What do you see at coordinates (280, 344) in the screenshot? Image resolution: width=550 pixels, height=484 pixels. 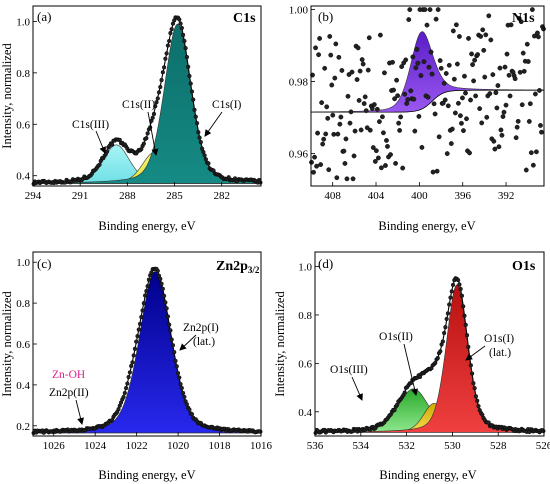 I see `panel-d-ylabel: Intensity, normalized` at bounding box center [280, 344].